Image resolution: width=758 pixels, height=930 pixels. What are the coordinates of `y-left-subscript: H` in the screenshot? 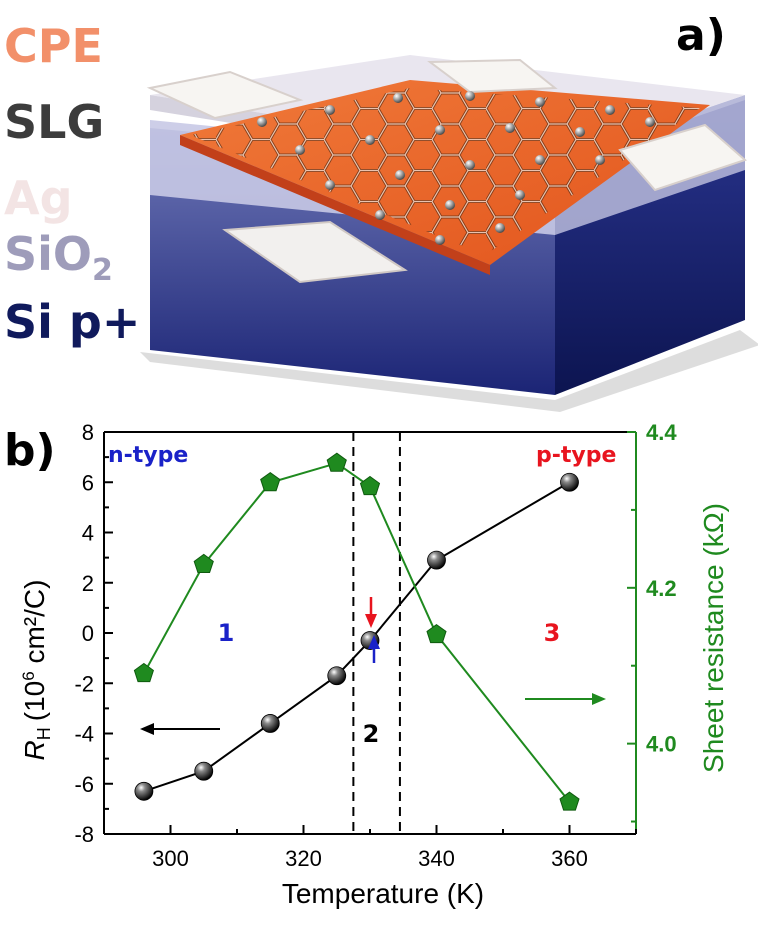 It's located at (44, 733).